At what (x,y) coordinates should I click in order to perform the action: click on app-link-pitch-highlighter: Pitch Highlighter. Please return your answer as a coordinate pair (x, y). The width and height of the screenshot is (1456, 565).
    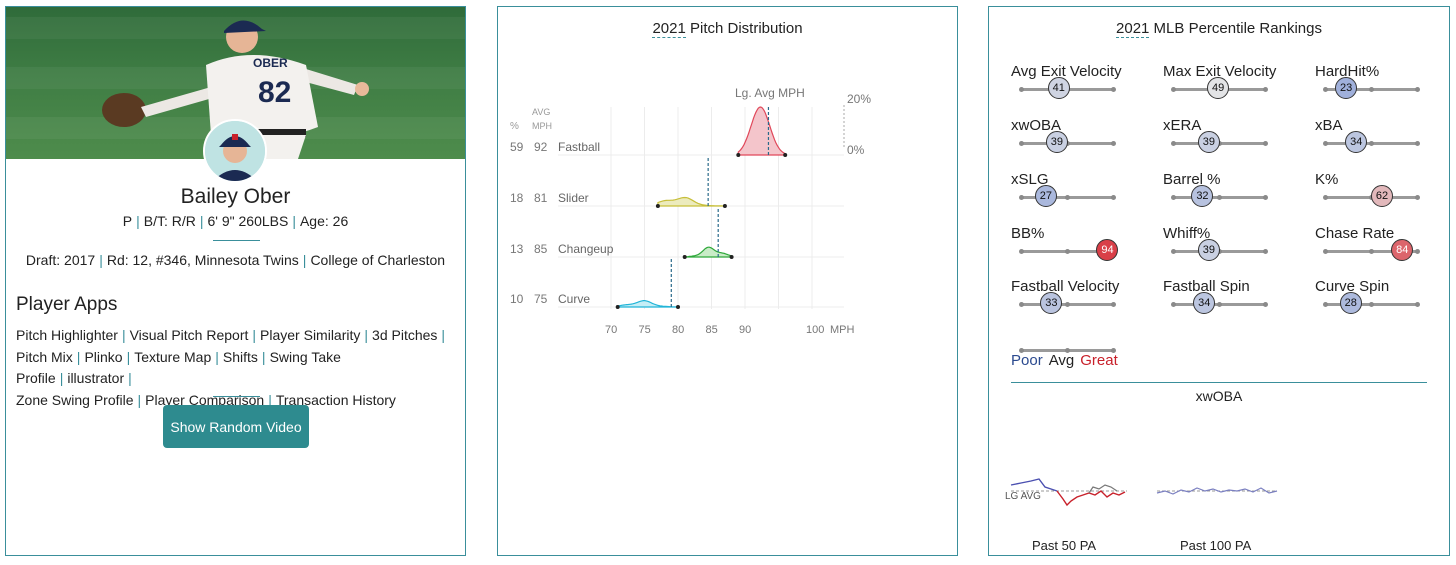
    Looking at the image, I should click on (67, 335).